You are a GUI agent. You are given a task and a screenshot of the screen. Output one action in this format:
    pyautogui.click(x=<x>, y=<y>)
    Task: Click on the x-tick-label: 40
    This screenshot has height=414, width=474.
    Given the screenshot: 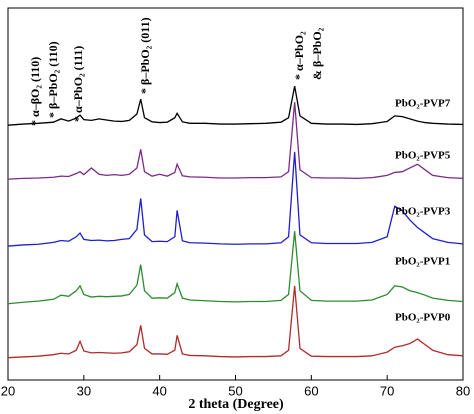 What is the action you would take?
    pyautogui.click(x=159, y=390)
    